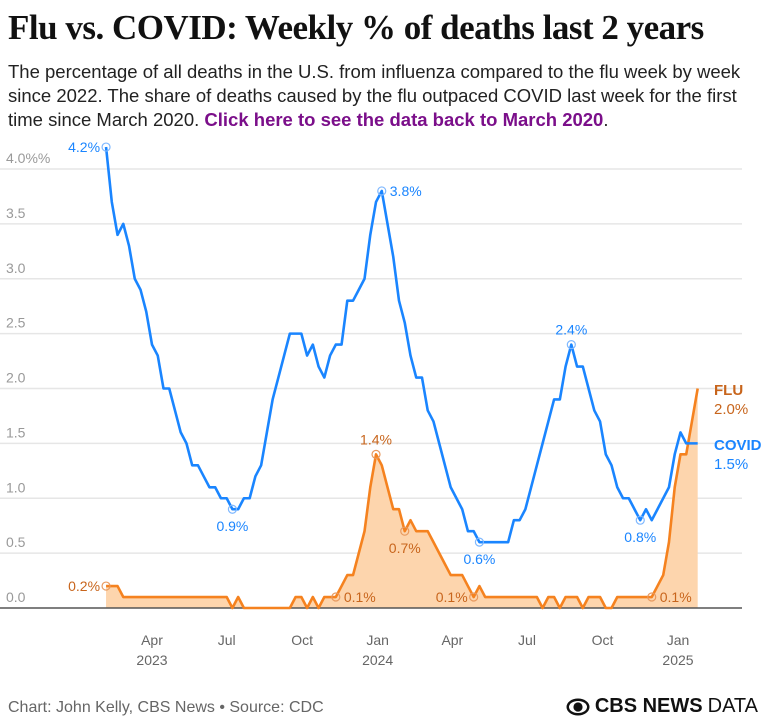 The width and height of the screenshot is (768, 726). I want to click on y-tick-label: 2.0, so click(16, 378).